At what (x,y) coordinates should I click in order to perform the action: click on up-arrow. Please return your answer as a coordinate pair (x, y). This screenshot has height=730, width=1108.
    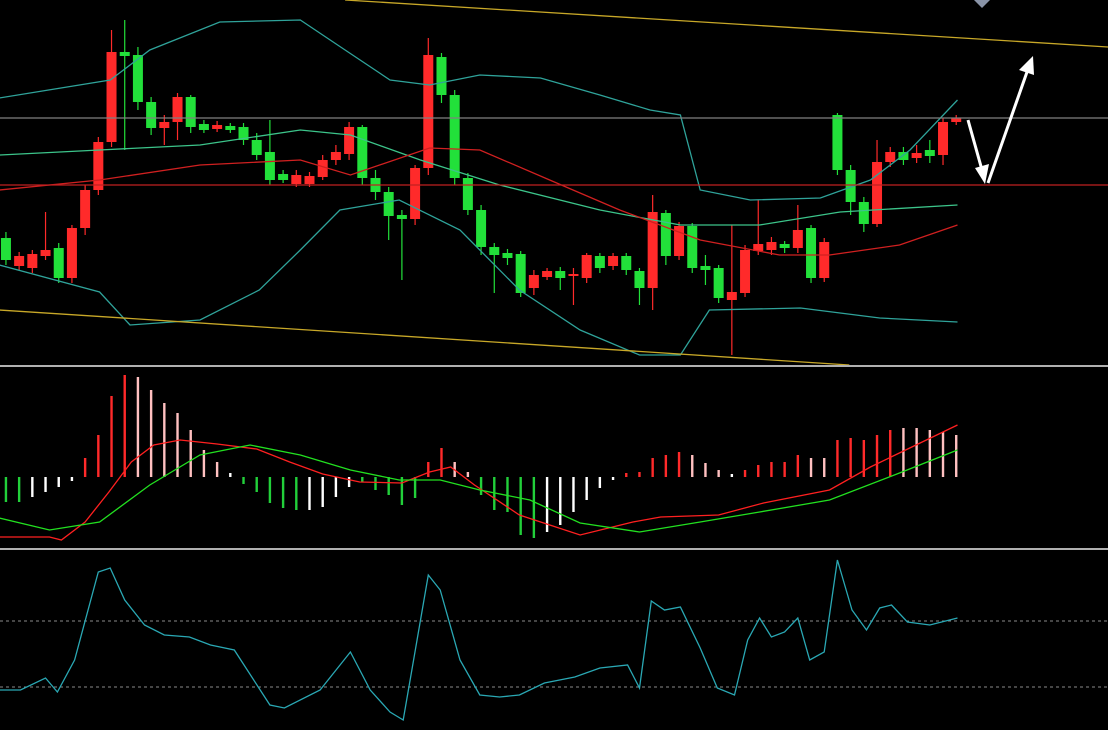
    Looking at the image, I should click on (1010, 120).